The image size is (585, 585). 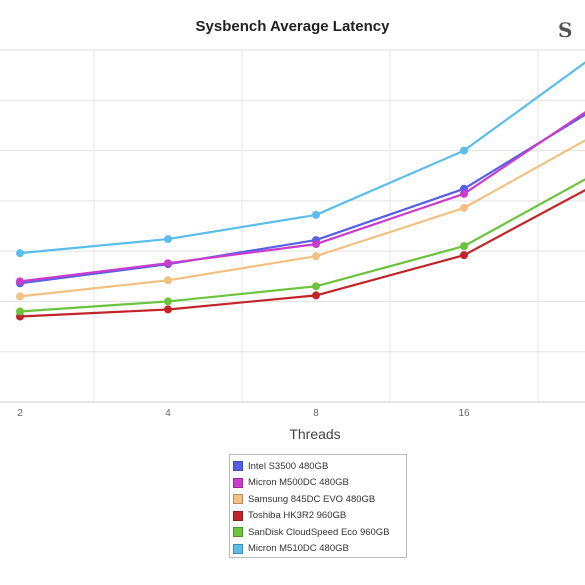 I want to click on x-tick-label: 2, so click(x=20, y=413).